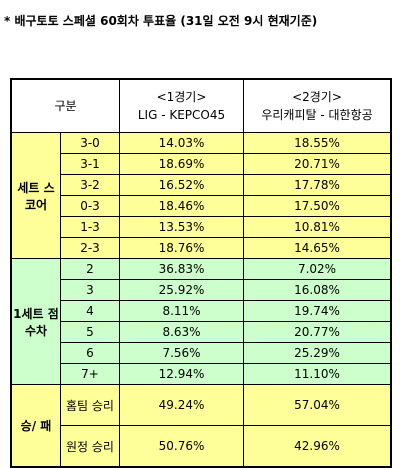 The width and height of the screenshot is (400, 468). I want to click on row-label: 3-2, so click(90, 185).